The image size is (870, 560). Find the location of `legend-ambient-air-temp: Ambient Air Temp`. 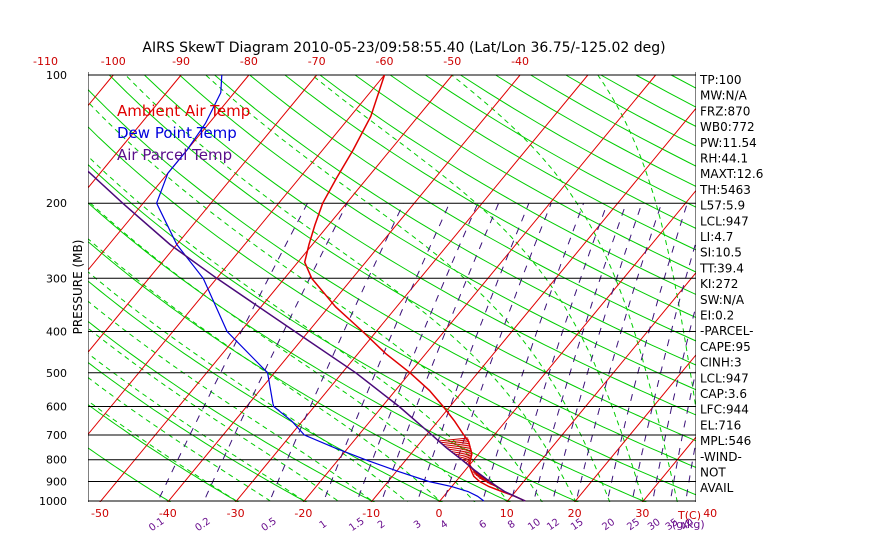

legend-ambient-air-temp: Ambient Air Temp is located at coordinates (183, 111).